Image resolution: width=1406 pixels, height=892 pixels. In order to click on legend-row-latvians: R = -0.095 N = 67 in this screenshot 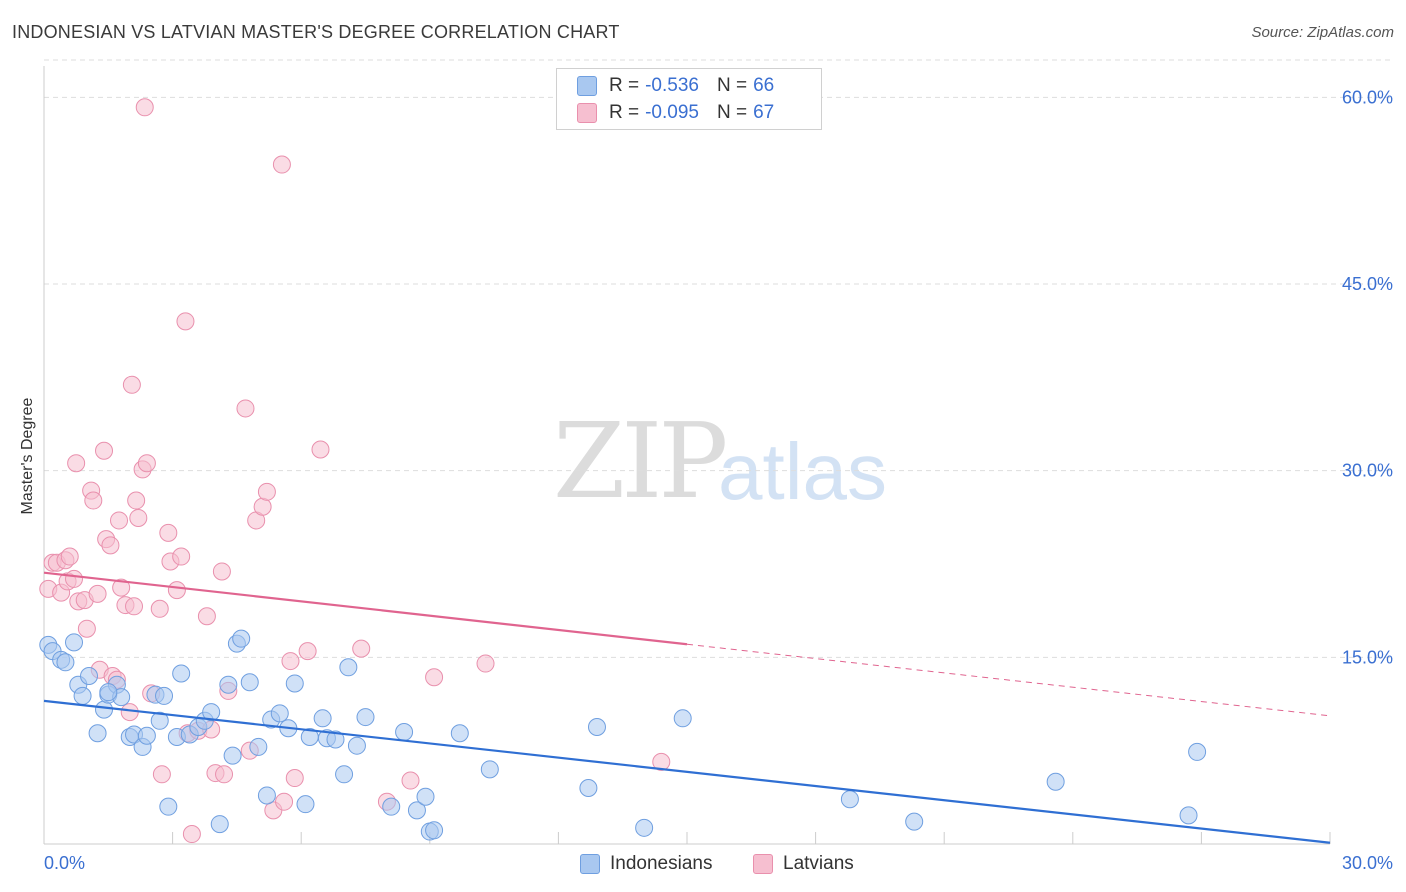, I will do `click(675, 113)`.